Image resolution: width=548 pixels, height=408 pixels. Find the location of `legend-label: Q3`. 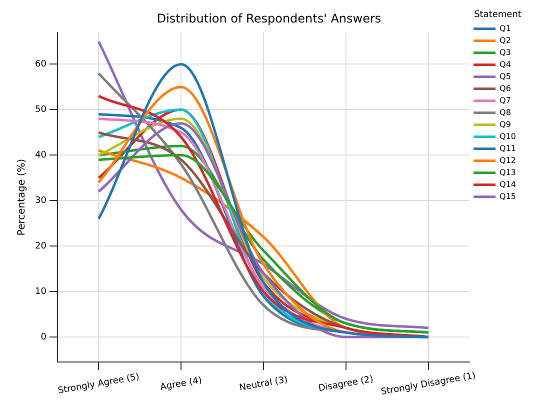

legend-label: Q3 is located at coordinates (505, 52).